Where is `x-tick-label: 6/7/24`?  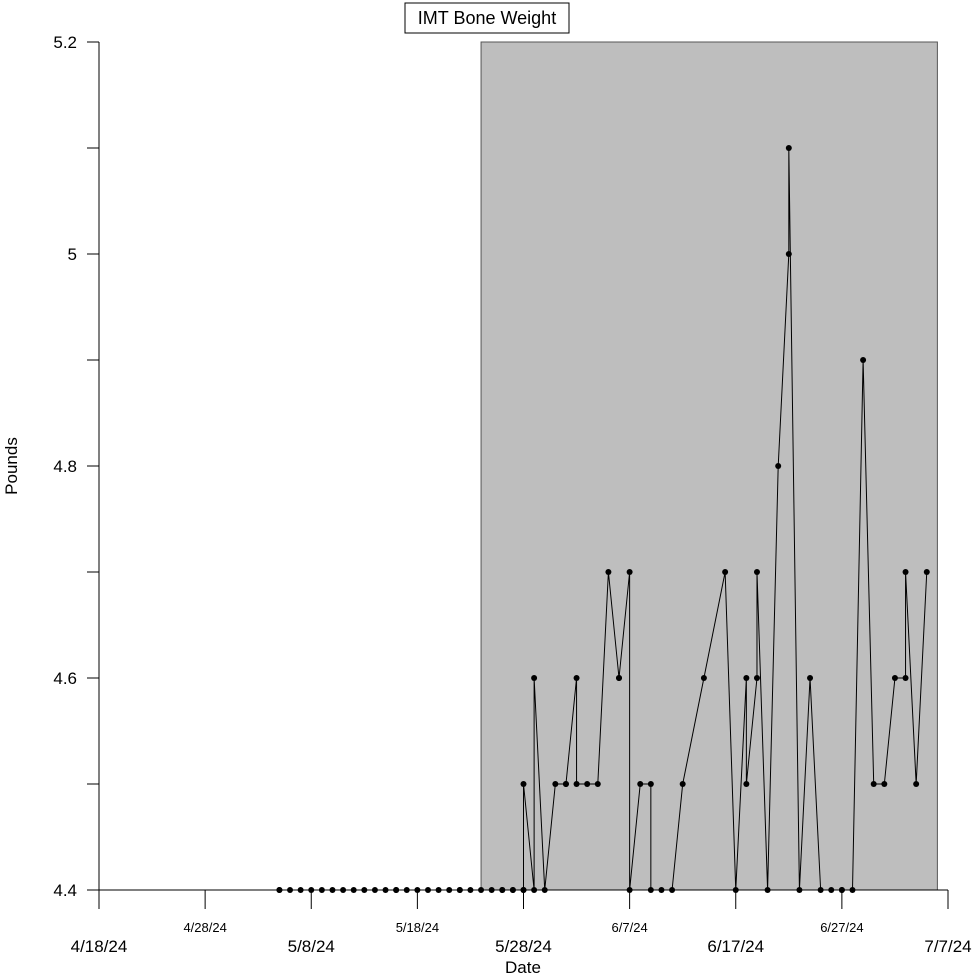
x-tick-label: 6/7/24 is located at coordinates (630, 927).